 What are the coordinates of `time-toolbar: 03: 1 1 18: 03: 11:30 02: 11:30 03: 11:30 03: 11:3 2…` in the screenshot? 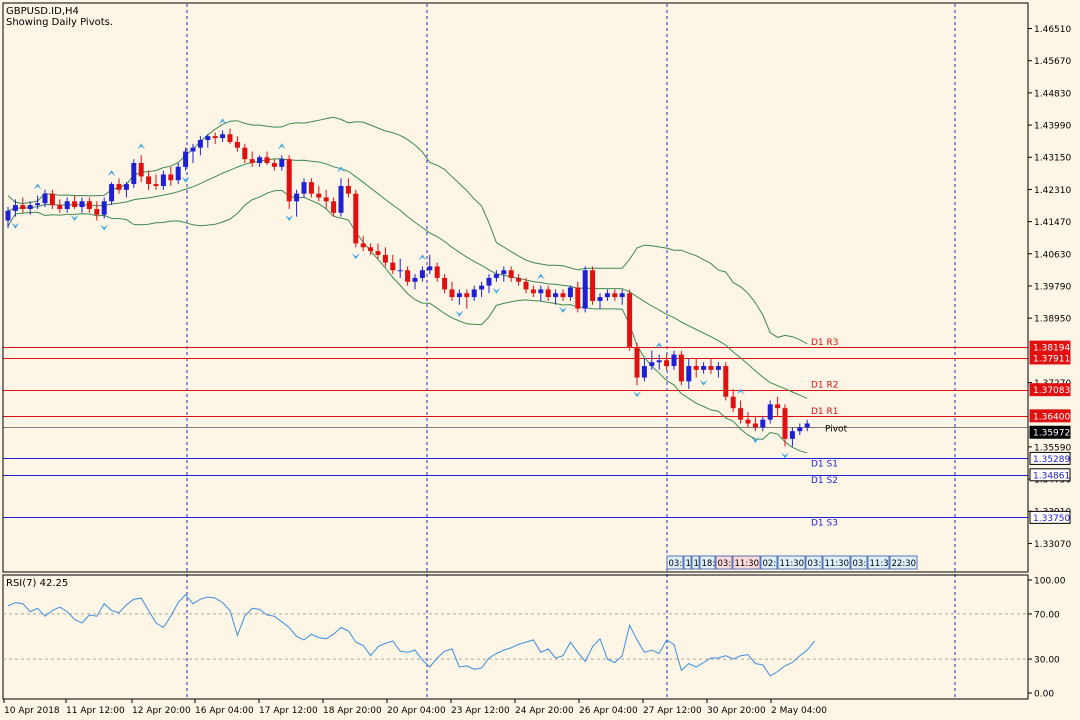 It's located at (792, 562).